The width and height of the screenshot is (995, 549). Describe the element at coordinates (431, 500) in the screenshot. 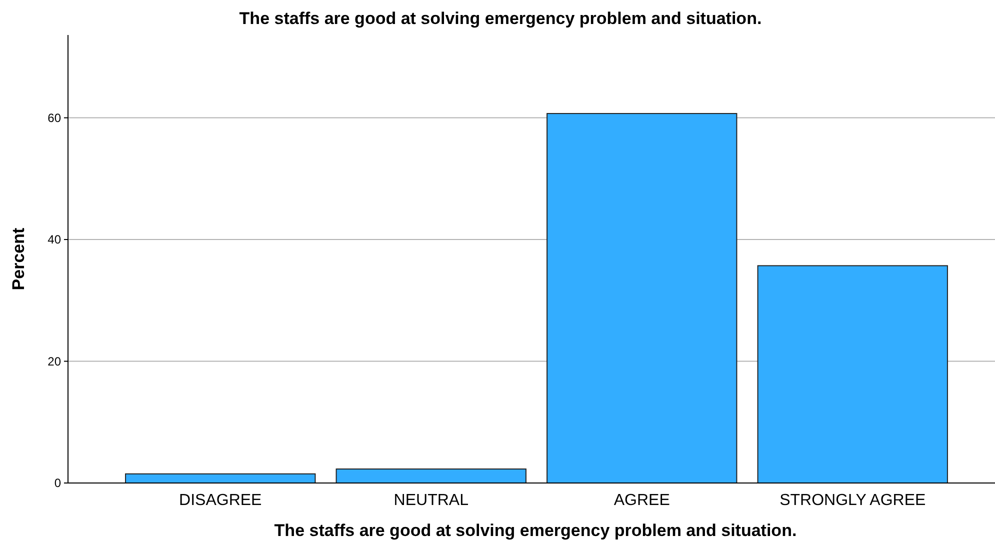

I see `x-tick-label: NEUTRAL` at that location.